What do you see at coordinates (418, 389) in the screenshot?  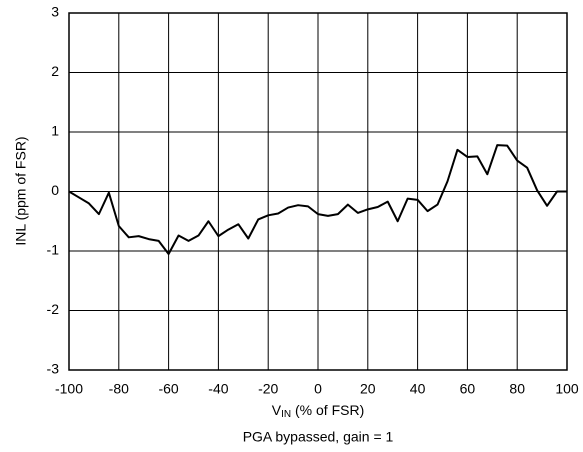 I see `x-tick-label: 40` at bounding box center [418, 389].